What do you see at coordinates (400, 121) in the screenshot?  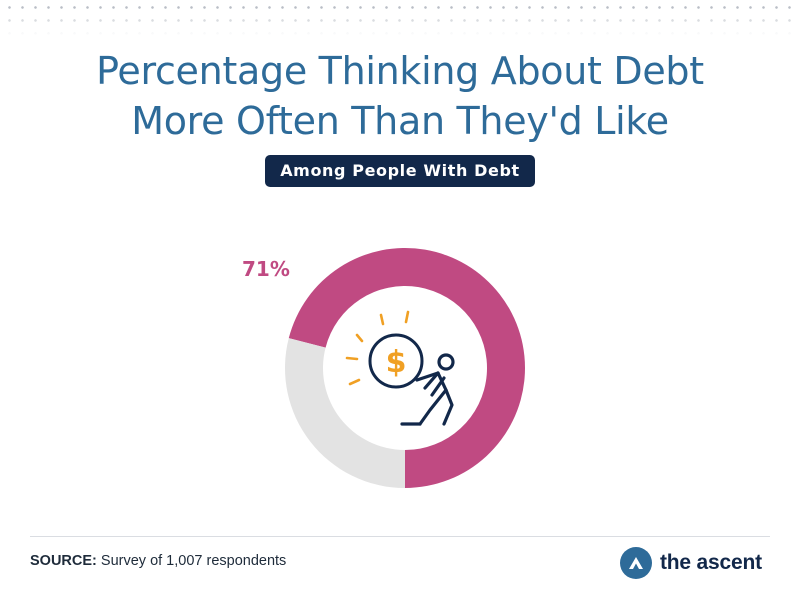 I see `title-line-2: More Often Than They'd Like` at bounding box center [400, 121].